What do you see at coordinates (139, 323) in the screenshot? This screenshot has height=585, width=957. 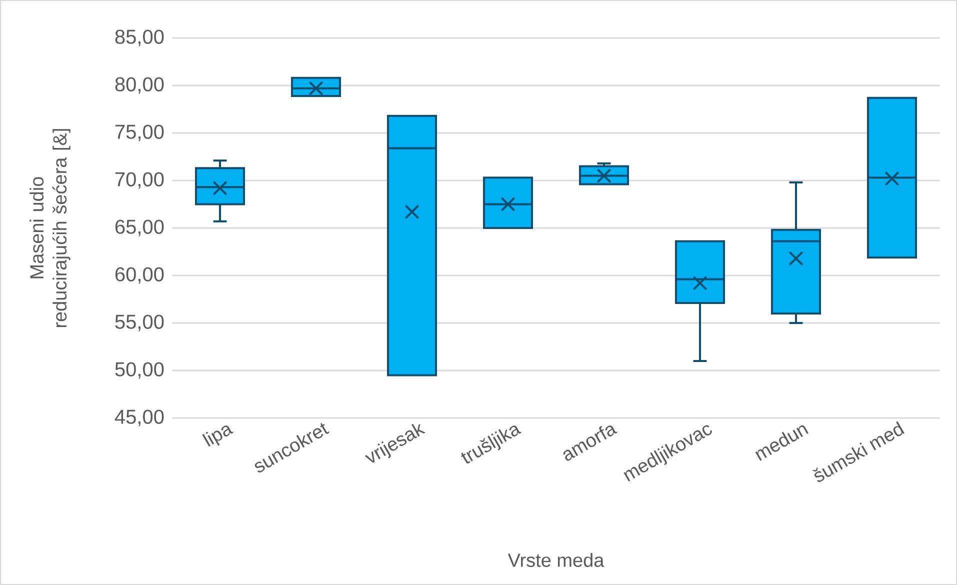 I see `y-tick-label: 55,00` at bounding box center [139, 323].